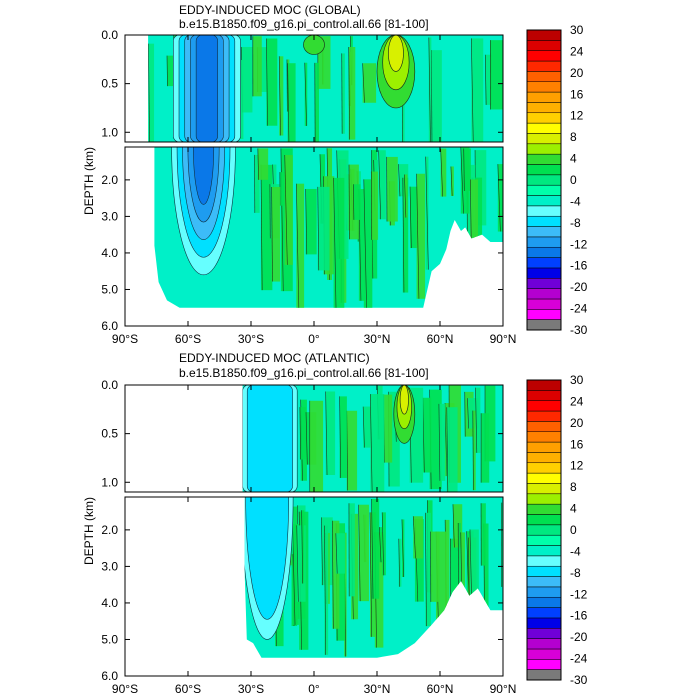 This screenshot has height=700, width=700. What do you see at coordinates (575, 573) in the screenshot?
I see `colorbar-label: -8` at bounding box center [575, 573].